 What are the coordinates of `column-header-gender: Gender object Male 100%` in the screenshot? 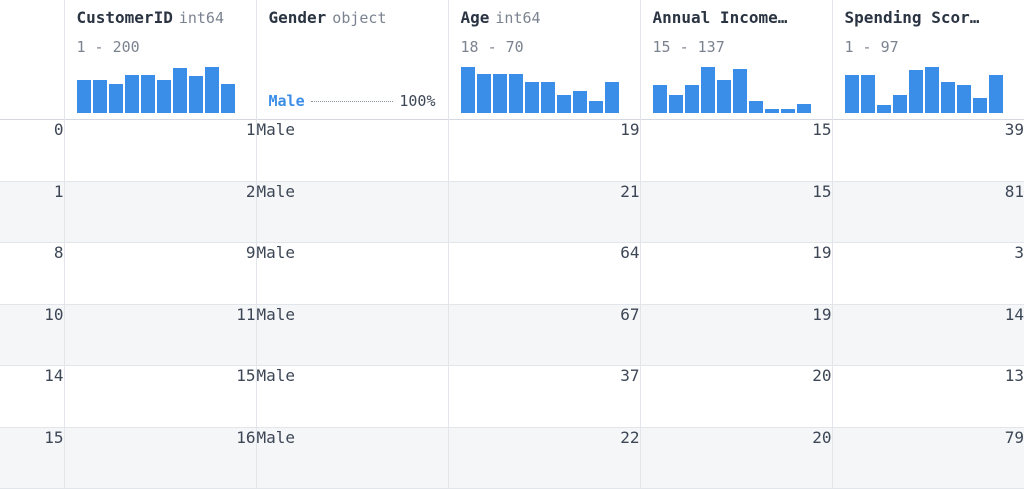 It's located at (352, 60).